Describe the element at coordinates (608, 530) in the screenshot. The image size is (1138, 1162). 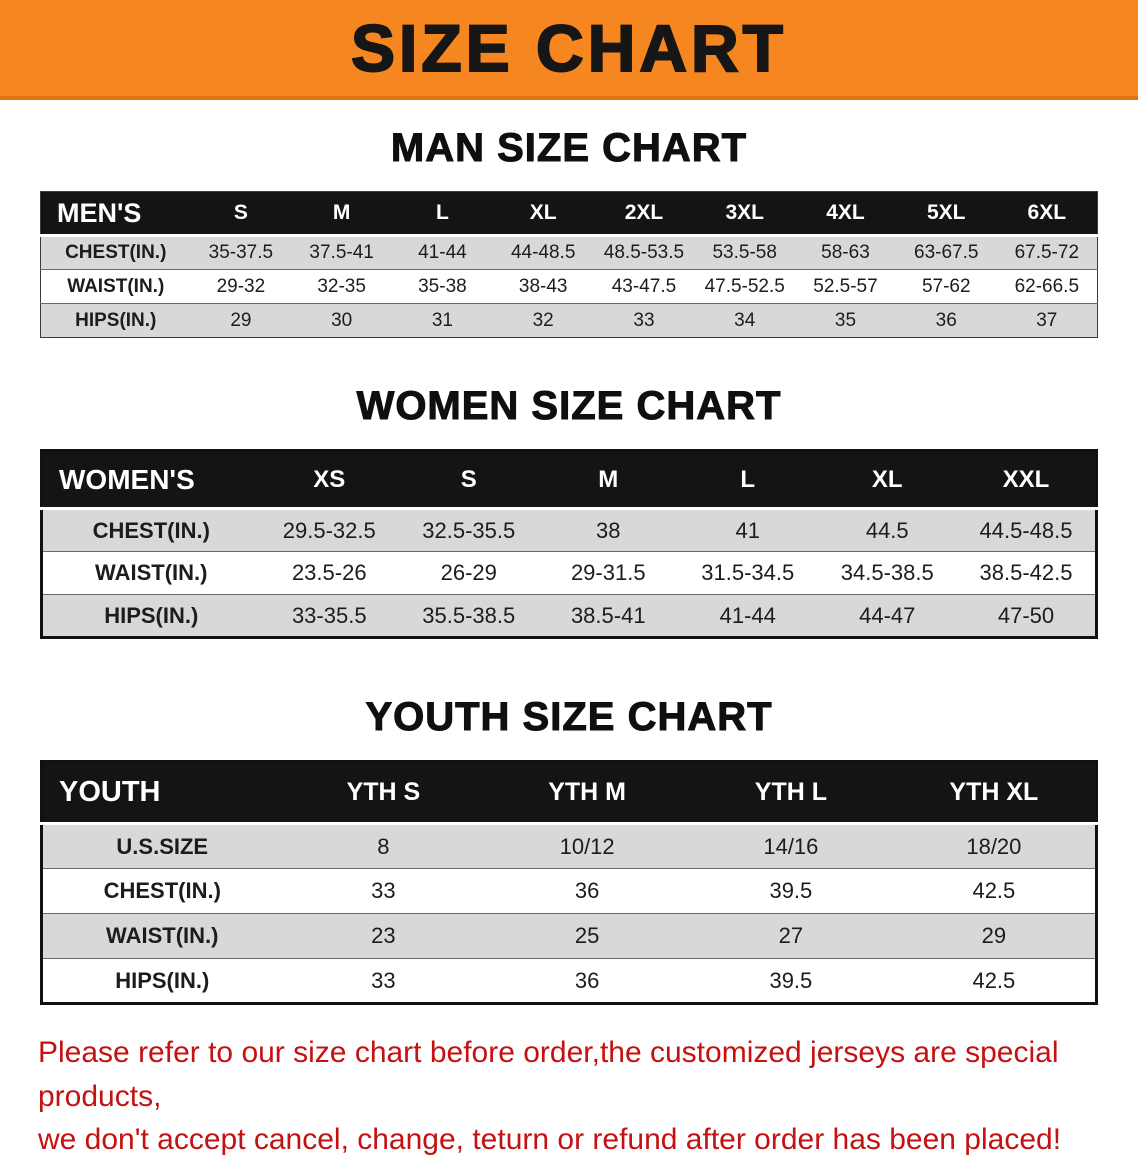
I see `cell-value: 38` at that location.